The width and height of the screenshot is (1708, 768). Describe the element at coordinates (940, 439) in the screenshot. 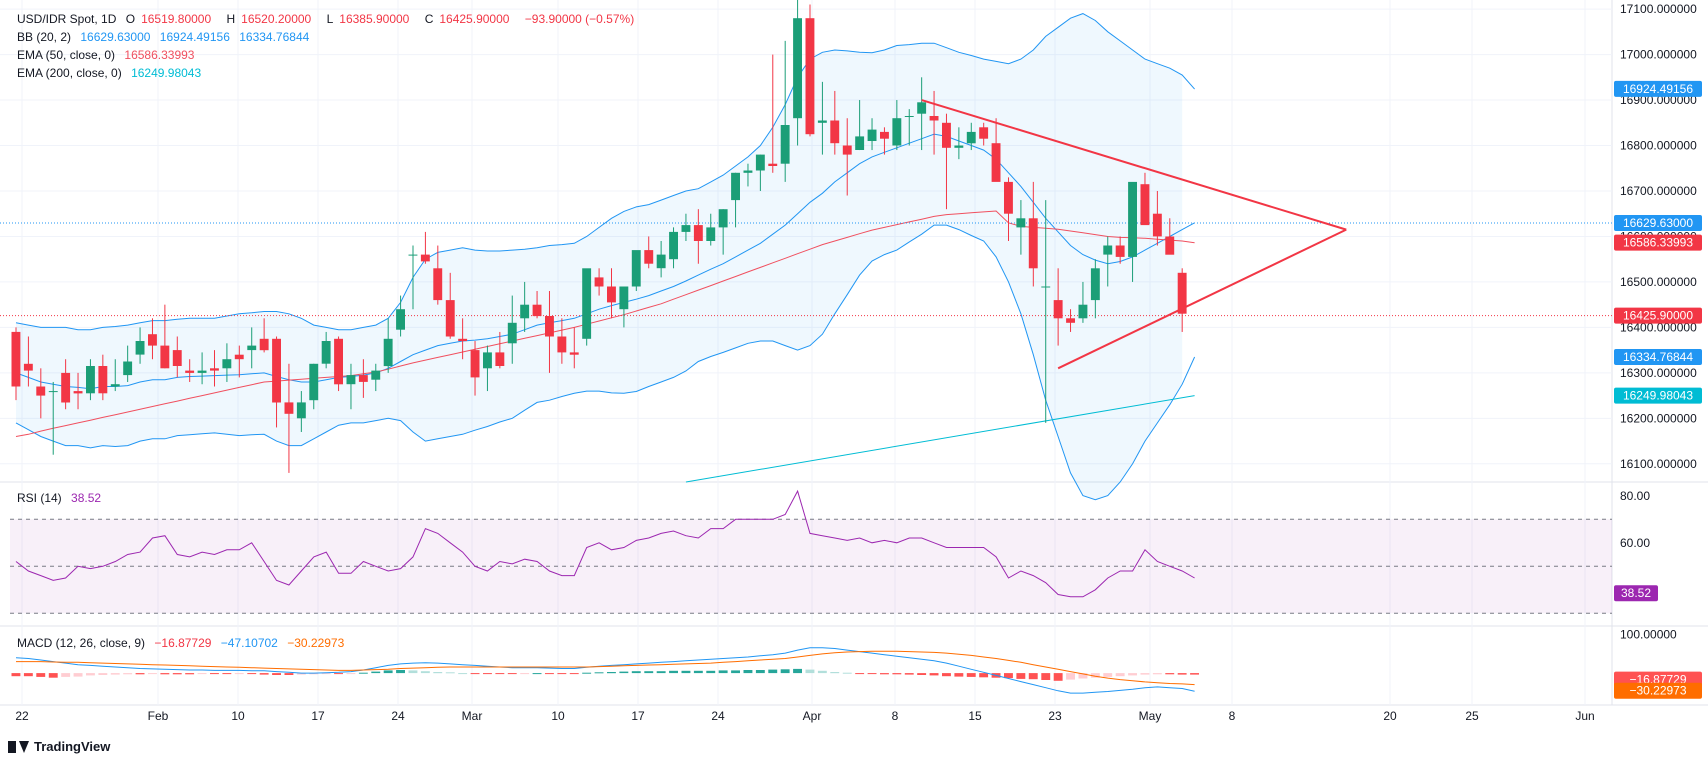

I see `ema200-line` at that location.